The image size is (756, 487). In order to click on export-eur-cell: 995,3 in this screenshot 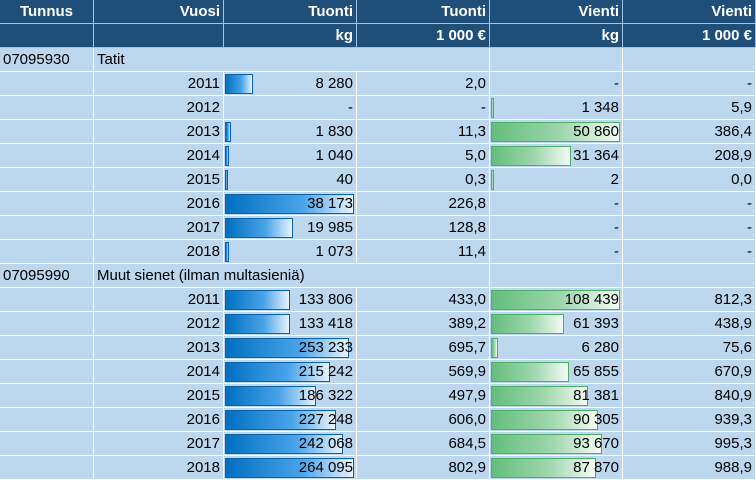, I will do `click(689, 444)`.